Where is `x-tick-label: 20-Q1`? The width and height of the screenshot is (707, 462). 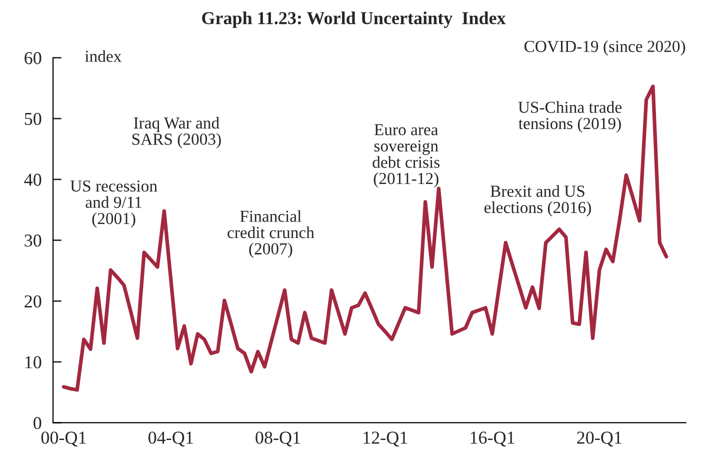 x-tick-label: 20-Q1 is located at coordinates (599, 439).